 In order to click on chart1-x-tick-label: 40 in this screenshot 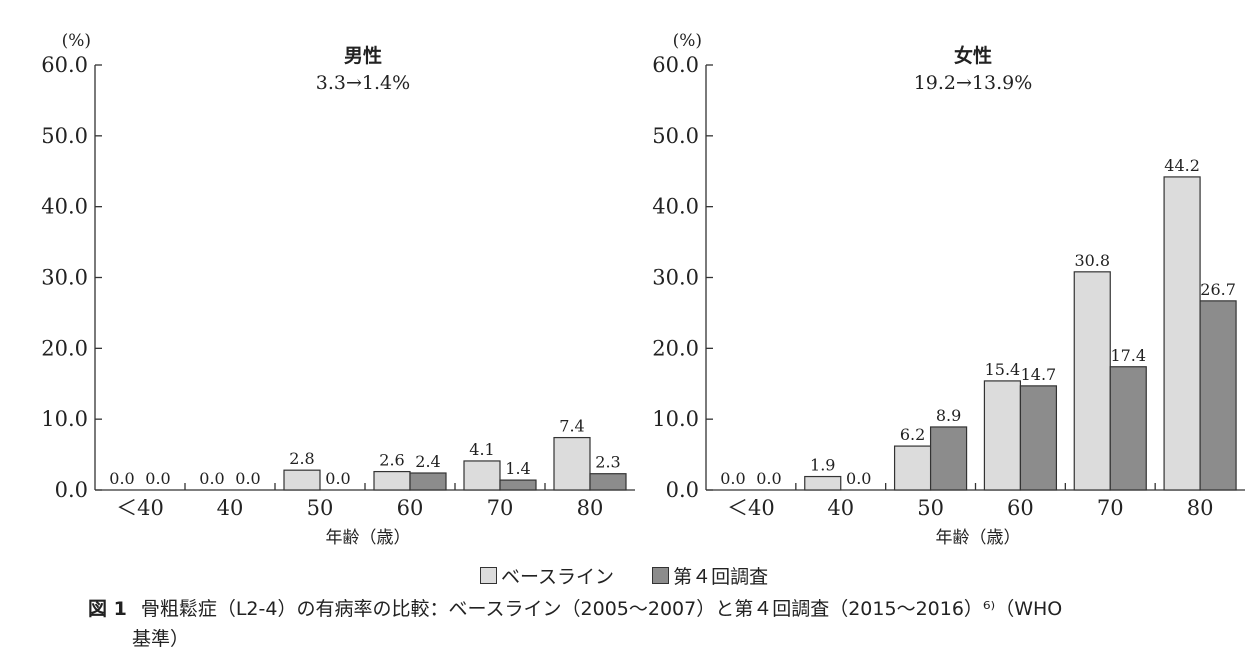, I will do `click(230, 508)`.